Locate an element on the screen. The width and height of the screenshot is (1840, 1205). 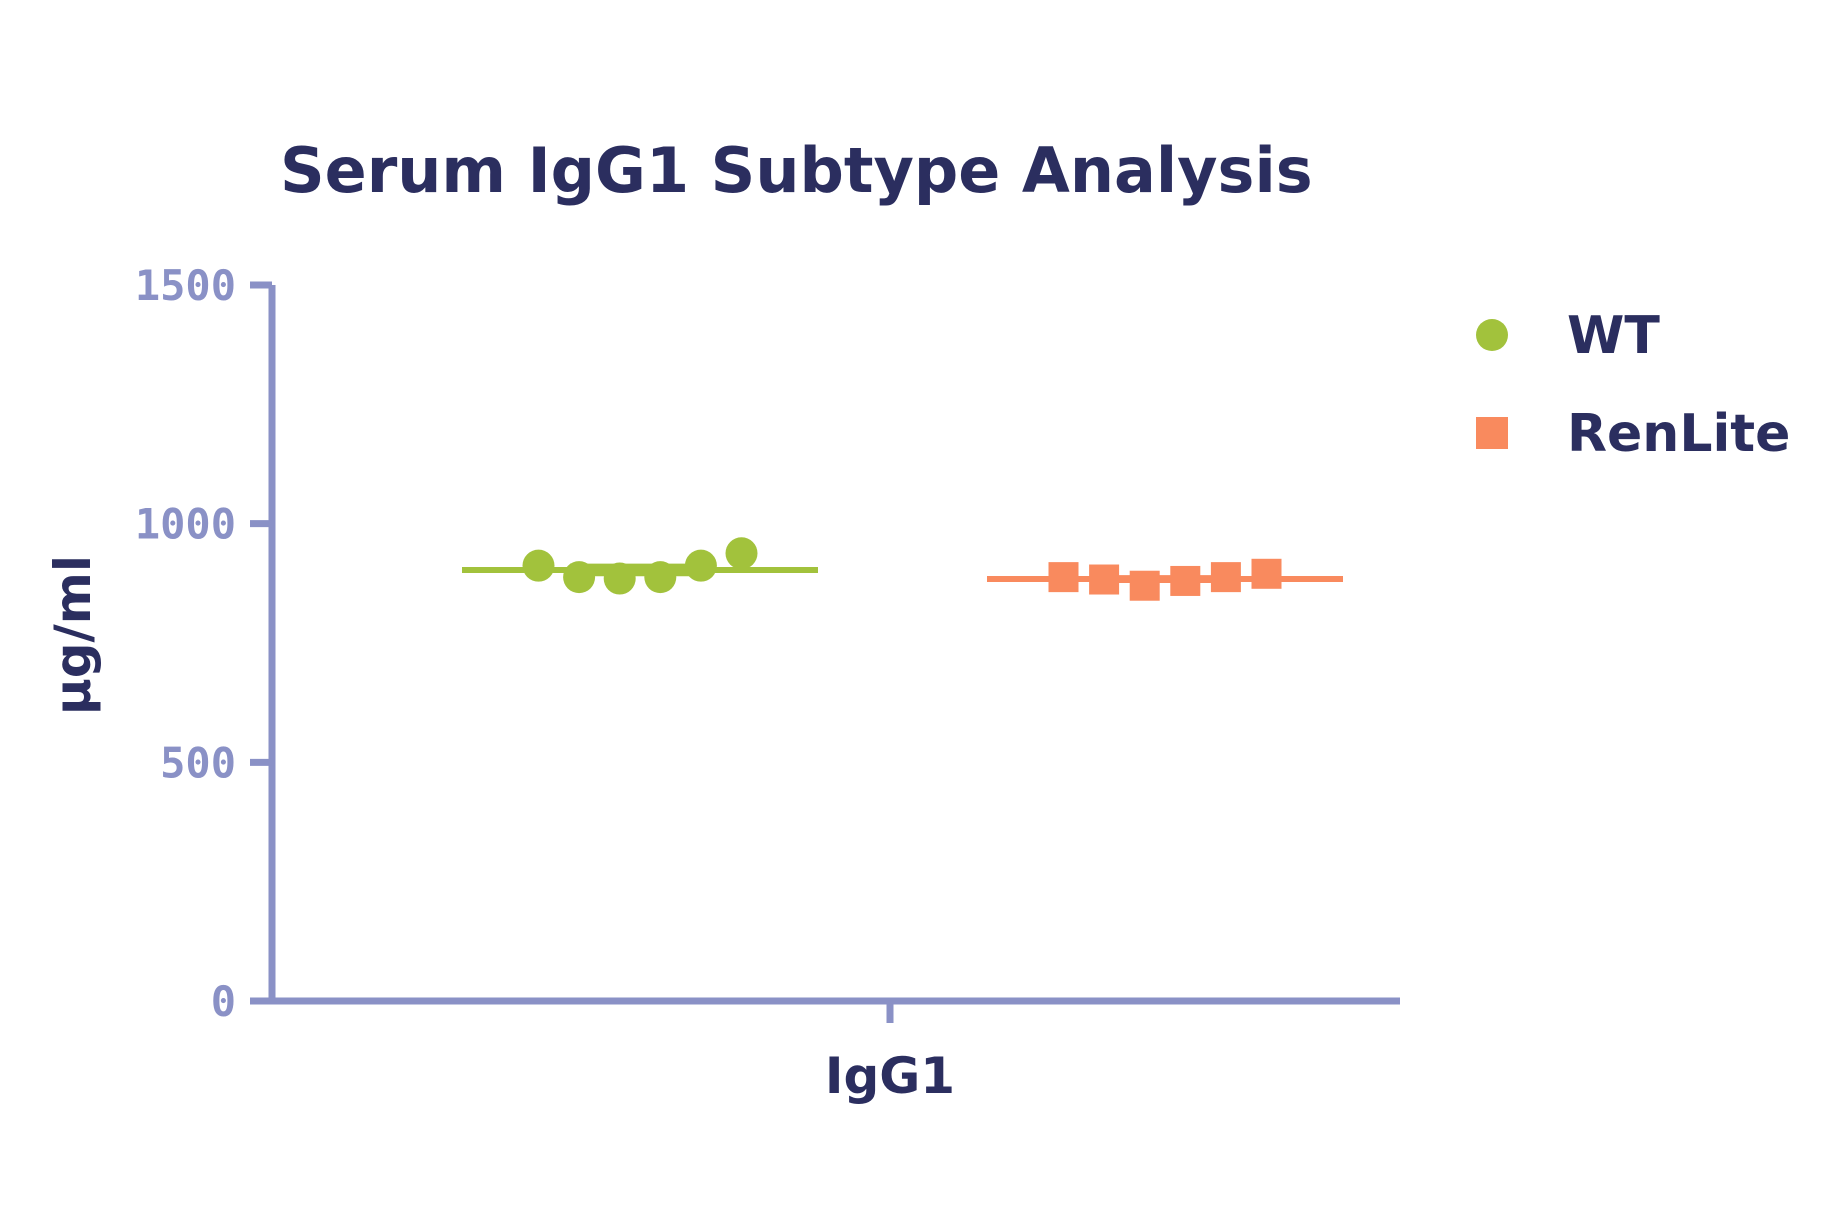
y-tick-label: 500 is located at coordinates (198, 762).